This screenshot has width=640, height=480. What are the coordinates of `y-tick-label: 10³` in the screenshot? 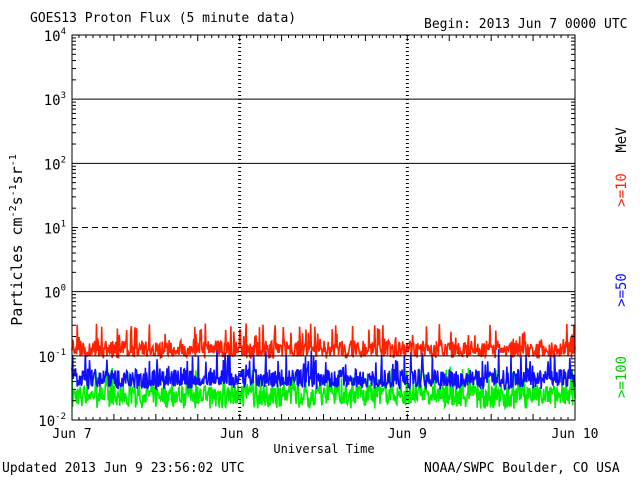 It's located at (55, 100).